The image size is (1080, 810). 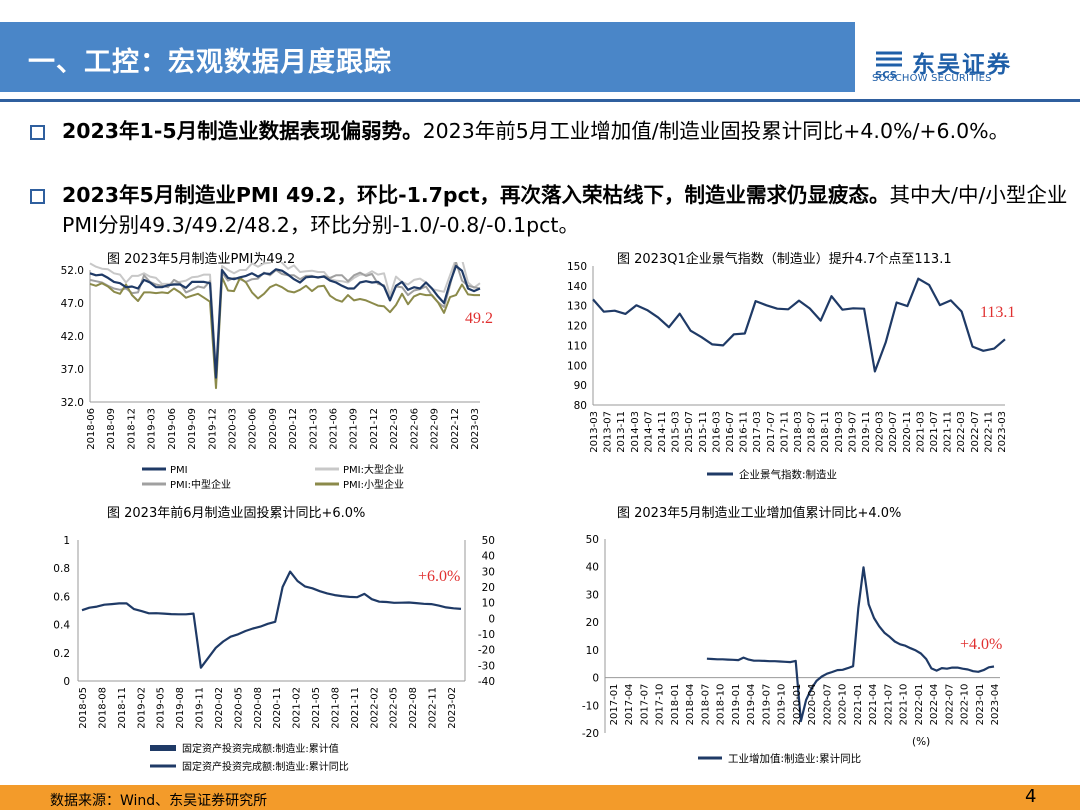 What do you see at coordinates (72, 370) in the screenshot?
I see `chart-1-y-tick-label: 37.0` at bounding box center [72, 370].